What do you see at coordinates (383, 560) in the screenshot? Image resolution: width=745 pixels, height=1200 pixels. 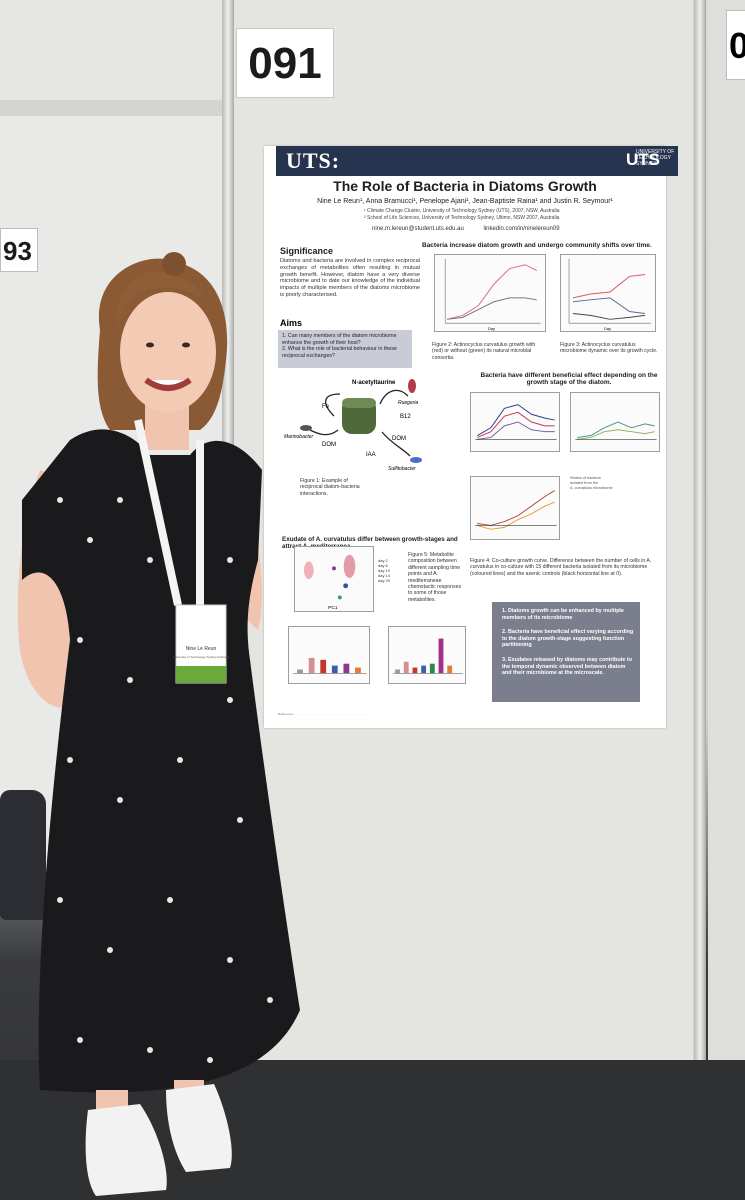 I see `pca-legend-day2: day 2` at bounding box center [383, 560].